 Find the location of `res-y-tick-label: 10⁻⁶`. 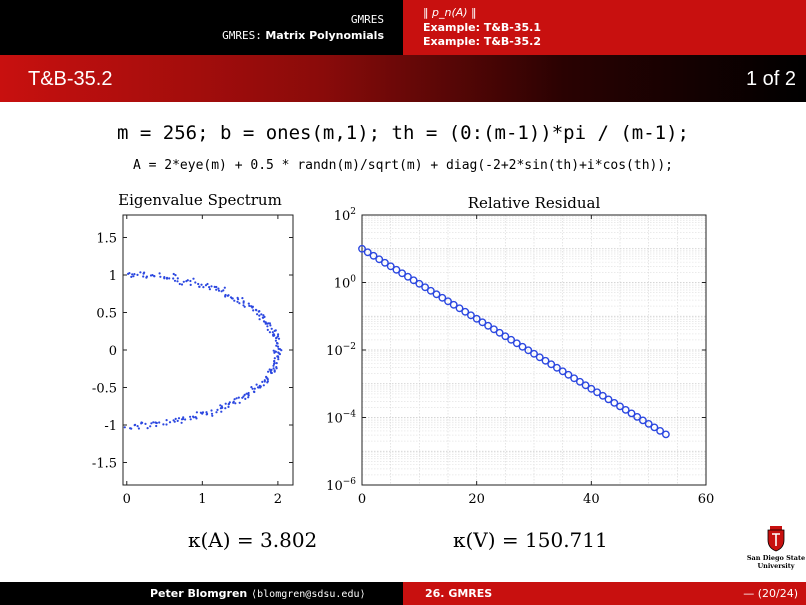

res-y-tick-label: 10⁻⁶ is located at coordinates (341, 485).